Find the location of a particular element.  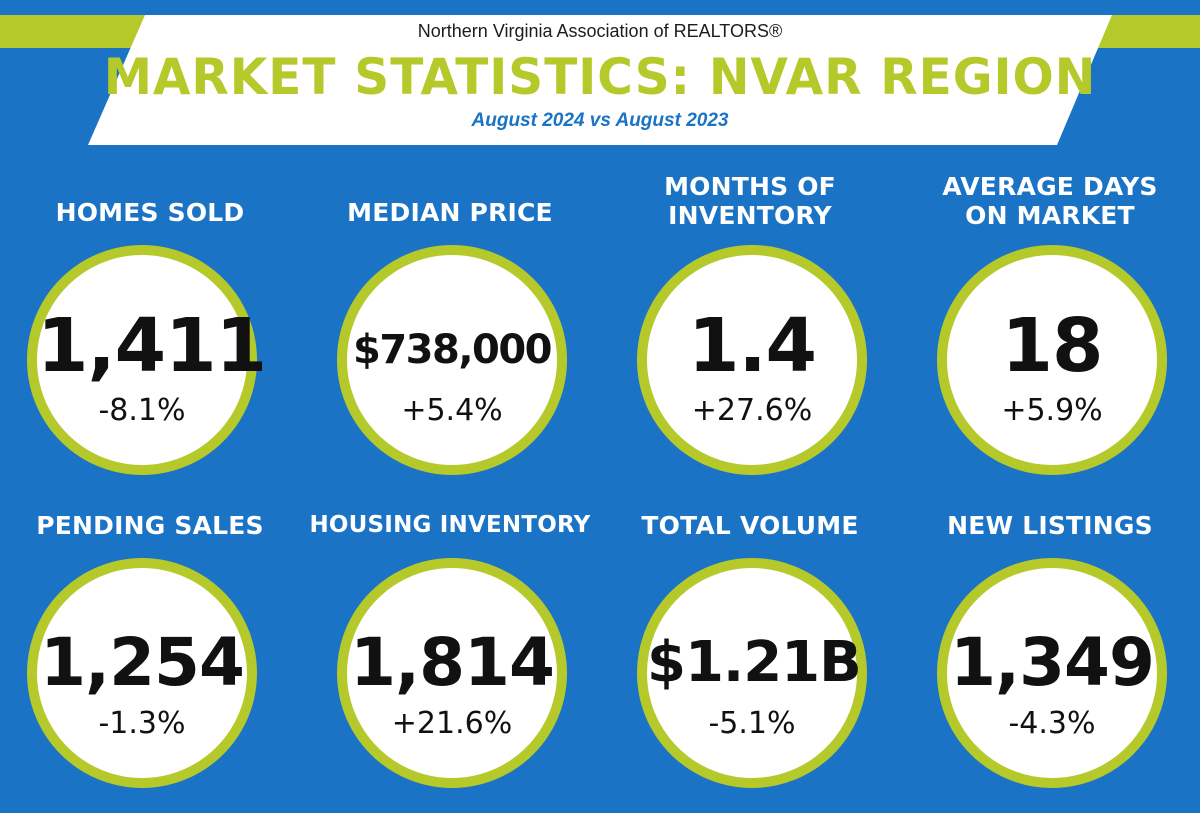

stat-circle: 1,411 -8.1% is located at coordinates (147, 360).